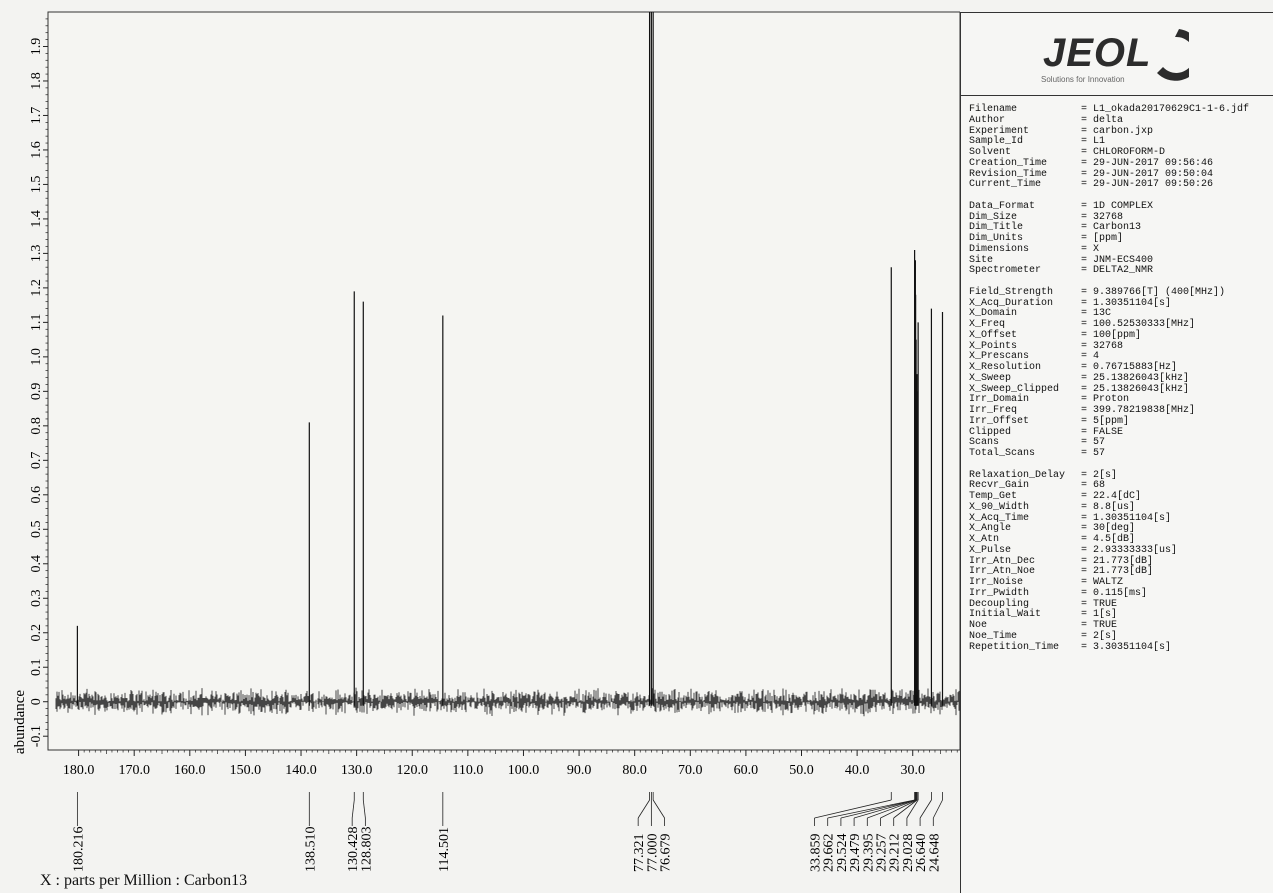 The width and height of the screenshot is (1273, 893). I want to click on param-value: = 22.4[dC], so click(1111, 496).